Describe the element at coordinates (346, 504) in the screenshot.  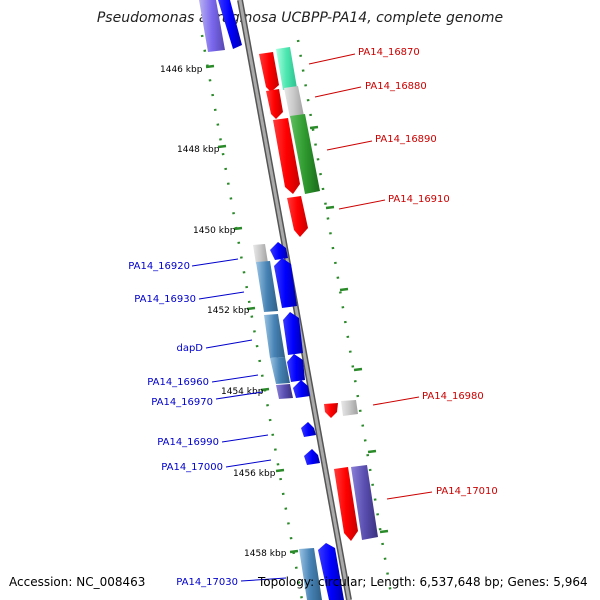
I see `gene-pa14-17010-red` at that location.